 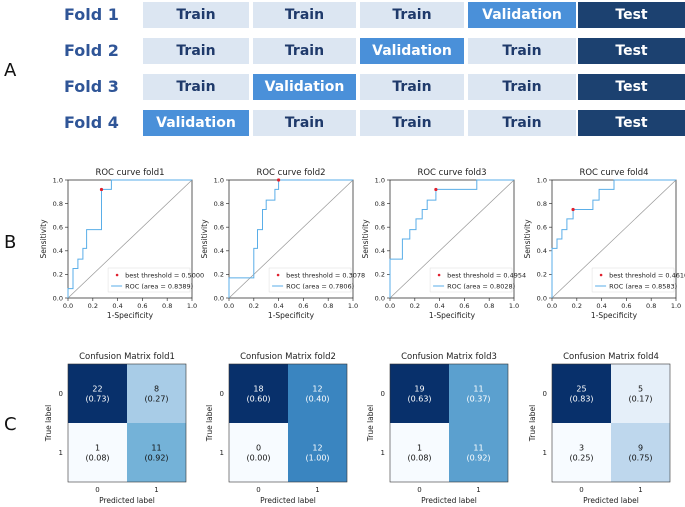 What do you see at coordinates (317, 399) in the screenshot?
I see `confusion-cell-ratio: (0.40)` at bounding box center [317, 399].